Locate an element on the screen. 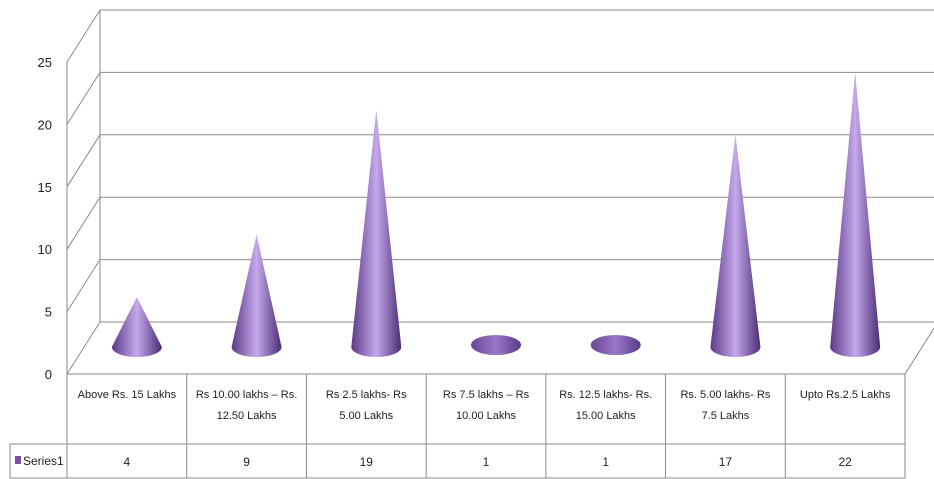 The image size is (934, 479). category-label: Rs. 5.00 lakhs- Rs 7.5 Lakhs is located at coordinates (725, 405).